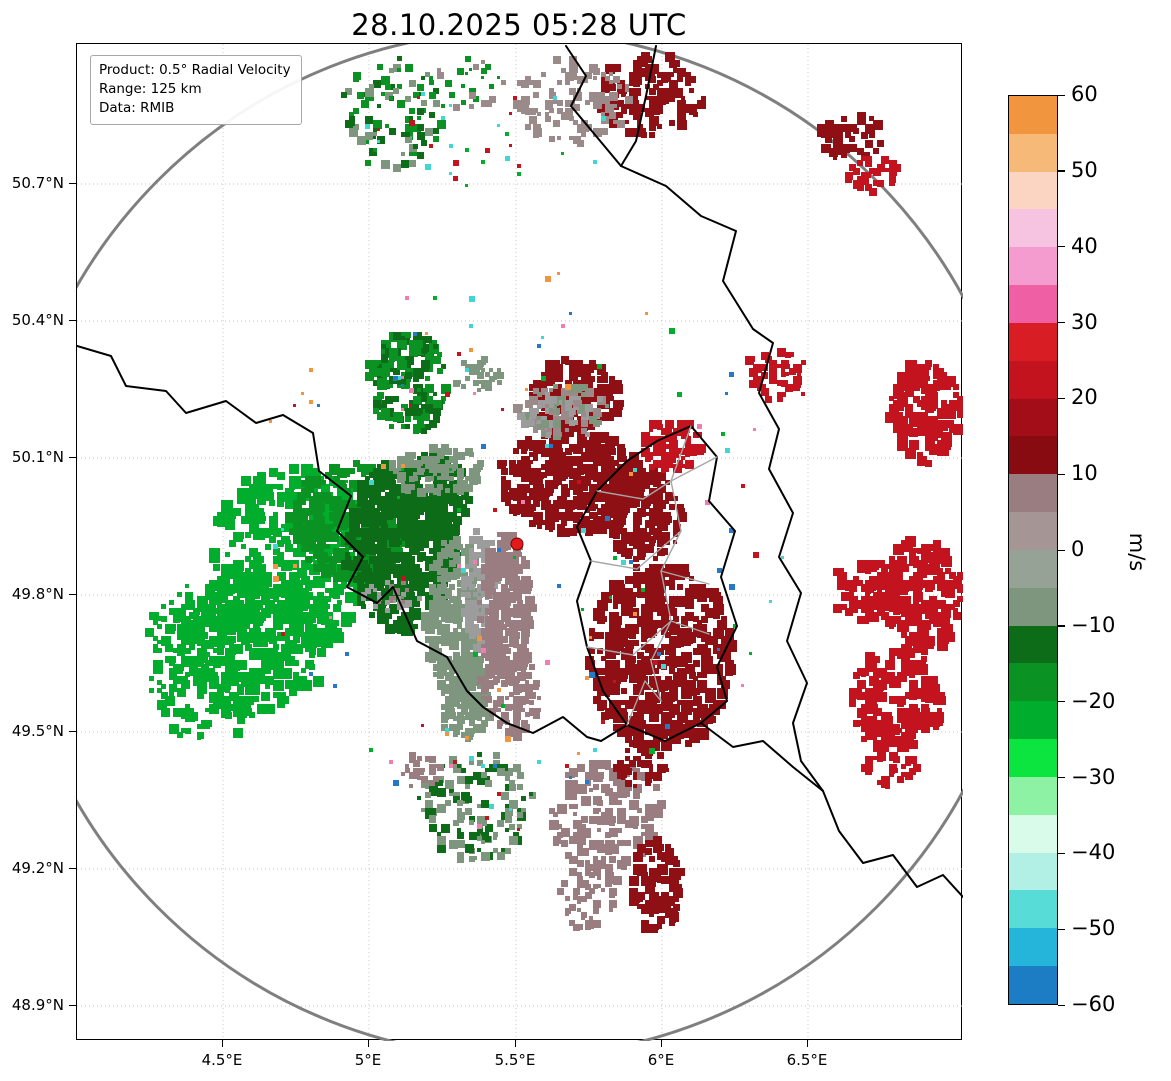  I want to click on colorbar-tick-label: 0, so click(1078, 549).